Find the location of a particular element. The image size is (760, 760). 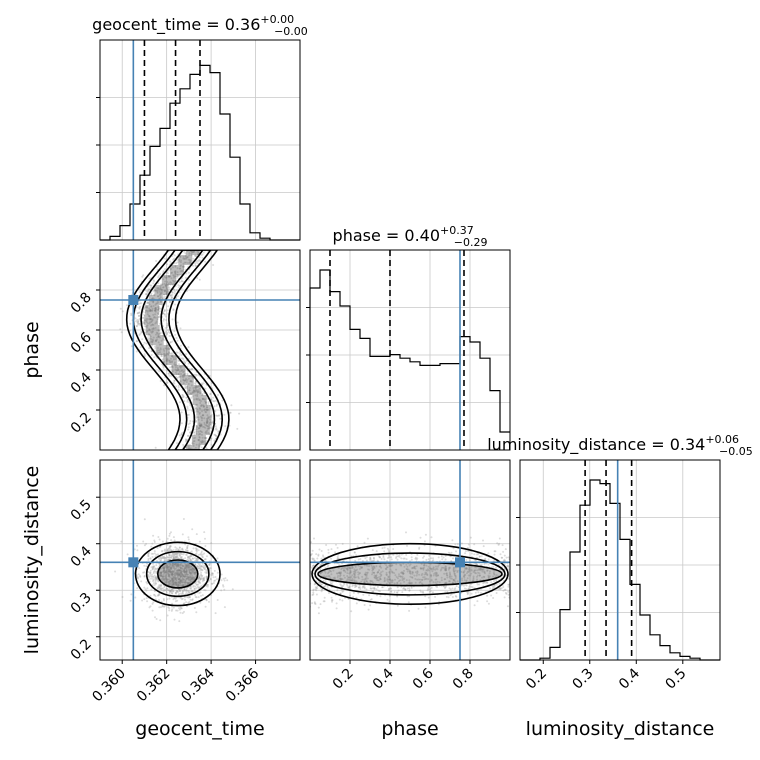

scatter-panel-geocent-time-vs-phase-frame is located at coordinates (200, 350).